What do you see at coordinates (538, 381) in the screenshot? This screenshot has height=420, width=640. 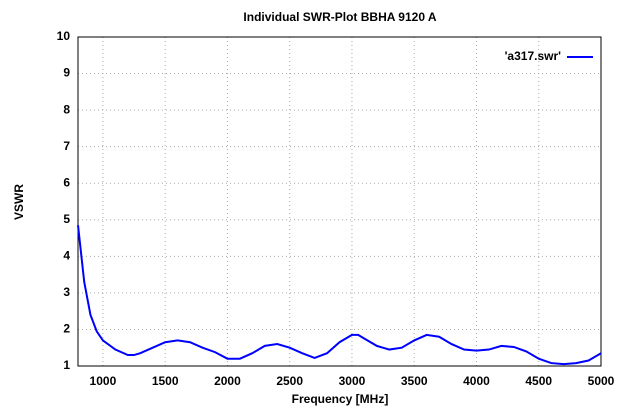 I see `x-tick-label: 4500` at bounding box center [538, 381].